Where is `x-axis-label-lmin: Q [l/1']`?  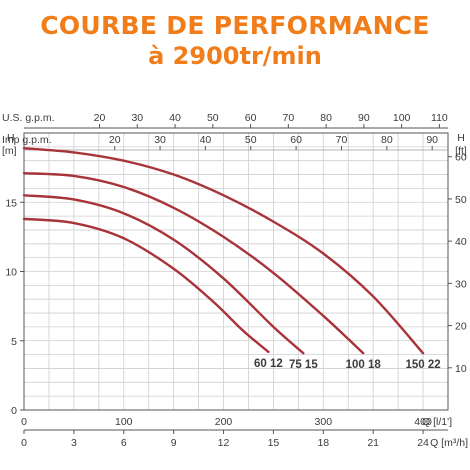
x-axis-label-lmin: Q [l/1'] is located at coordinates (437, 422).